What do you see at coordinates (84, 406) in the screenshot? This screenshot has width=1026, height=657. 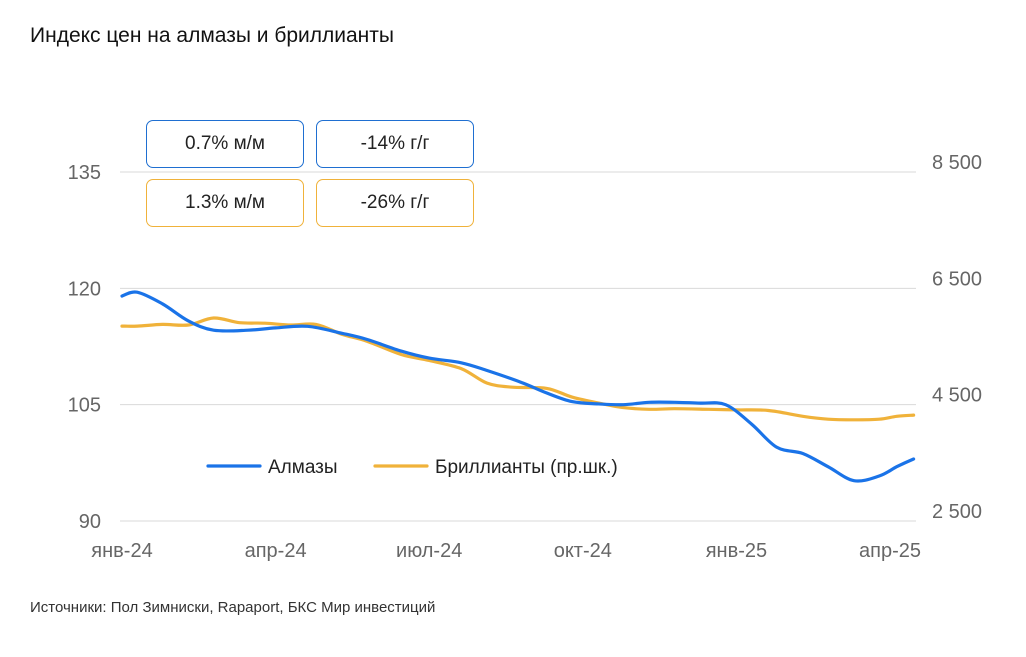 I see `left-tick-label: 105` at bounding box center [84, 406].